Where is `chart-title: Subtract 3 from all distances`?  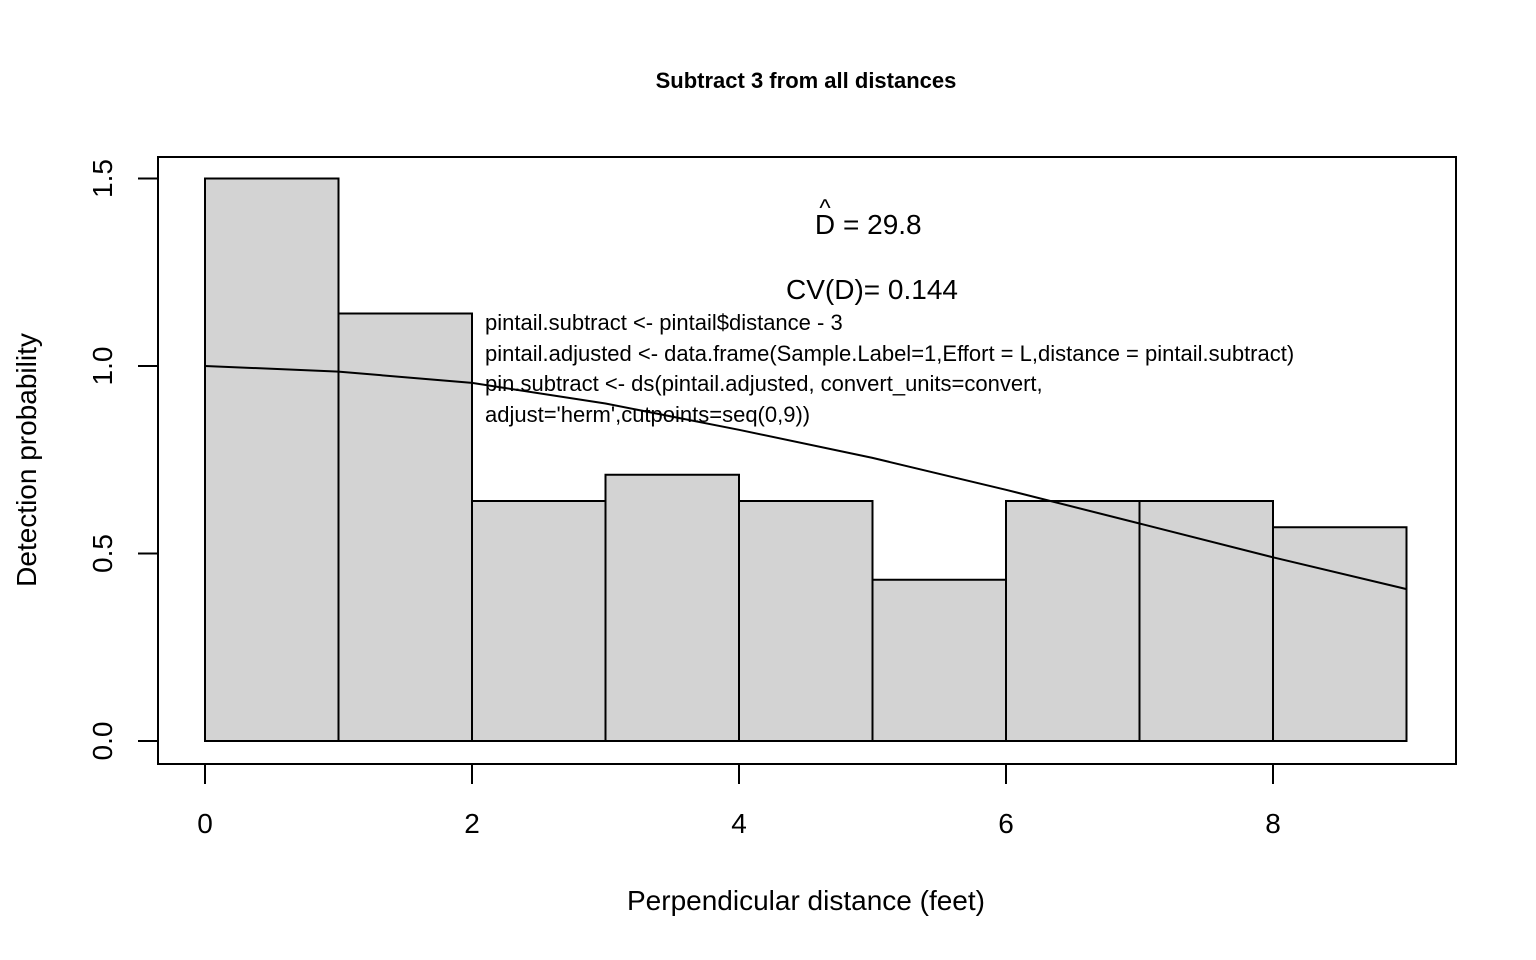 chart-title: Subtract 3 from all distances is located at coordinates (806, 80).